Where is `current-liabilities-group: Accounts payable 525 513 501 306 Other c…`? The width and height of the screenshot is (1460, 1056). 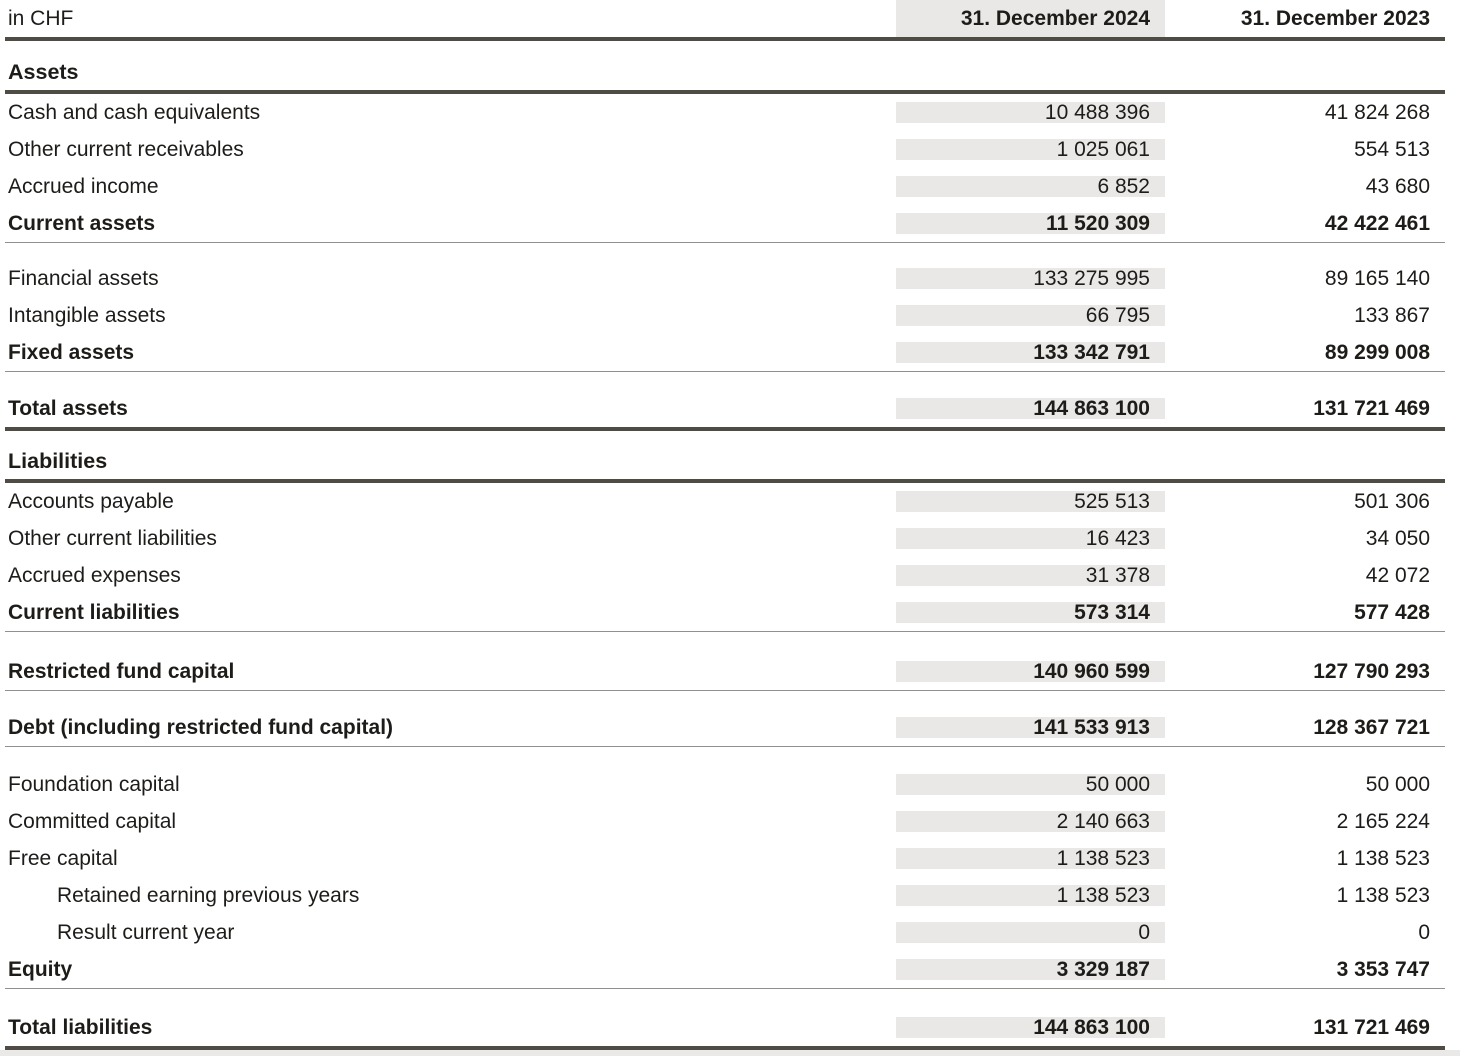
current-liabilities-group: Accounts payable 525 513 501 306 Other c… is located at coordinates (730, 557).